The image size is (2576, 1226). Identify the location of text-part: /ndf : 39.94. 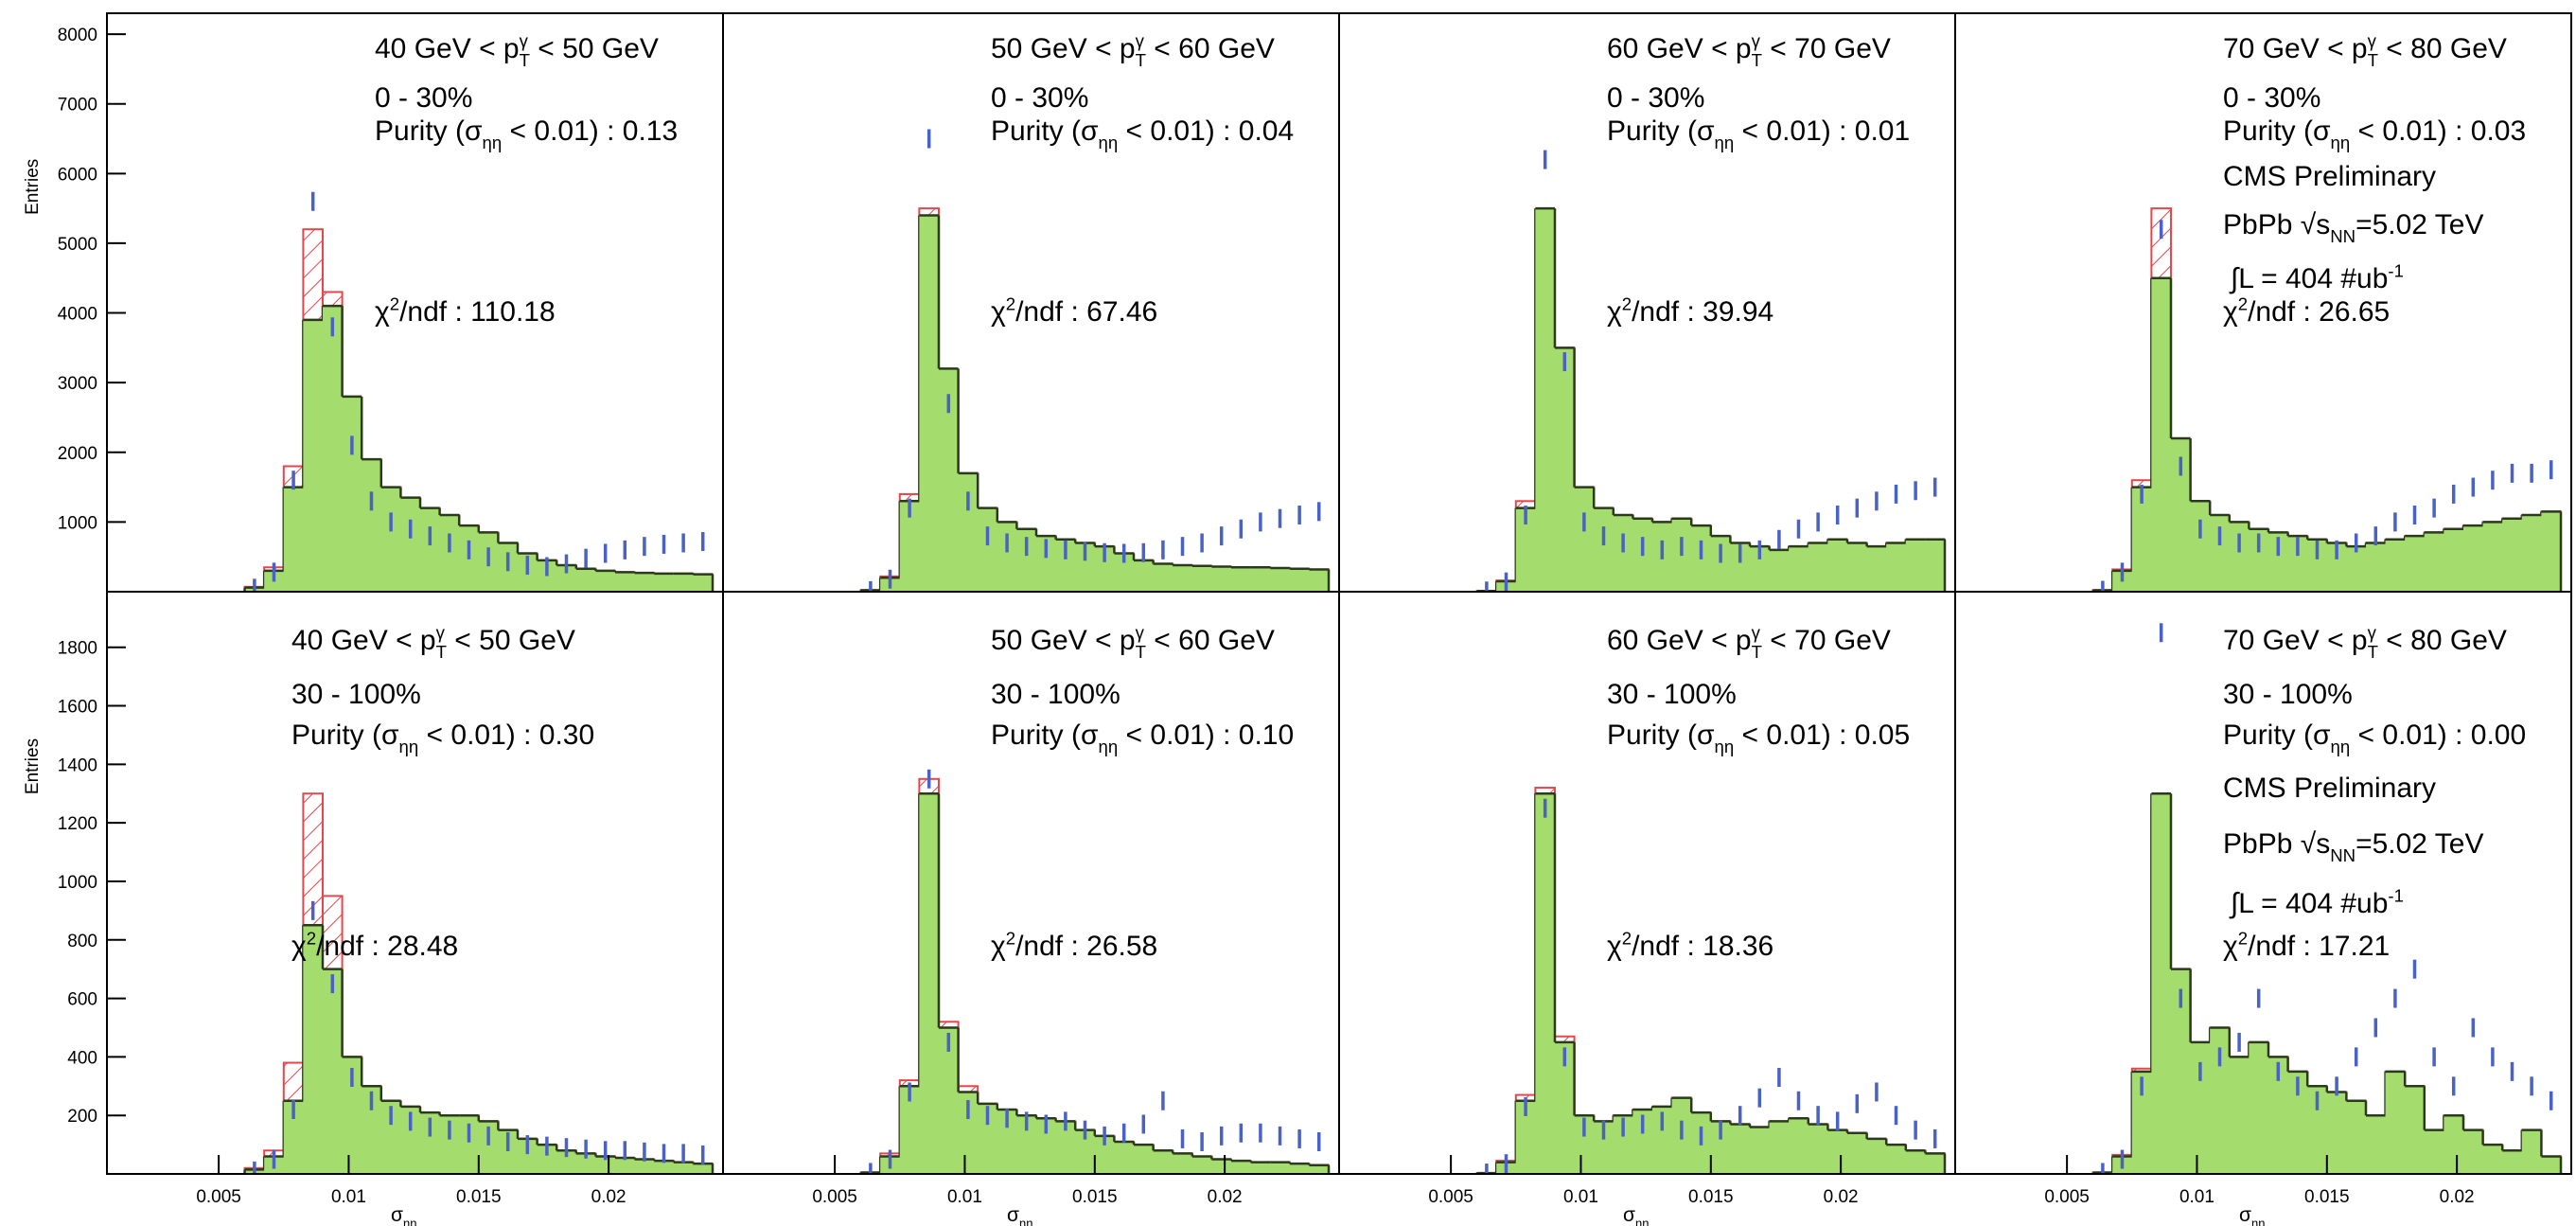
(1702, 312).